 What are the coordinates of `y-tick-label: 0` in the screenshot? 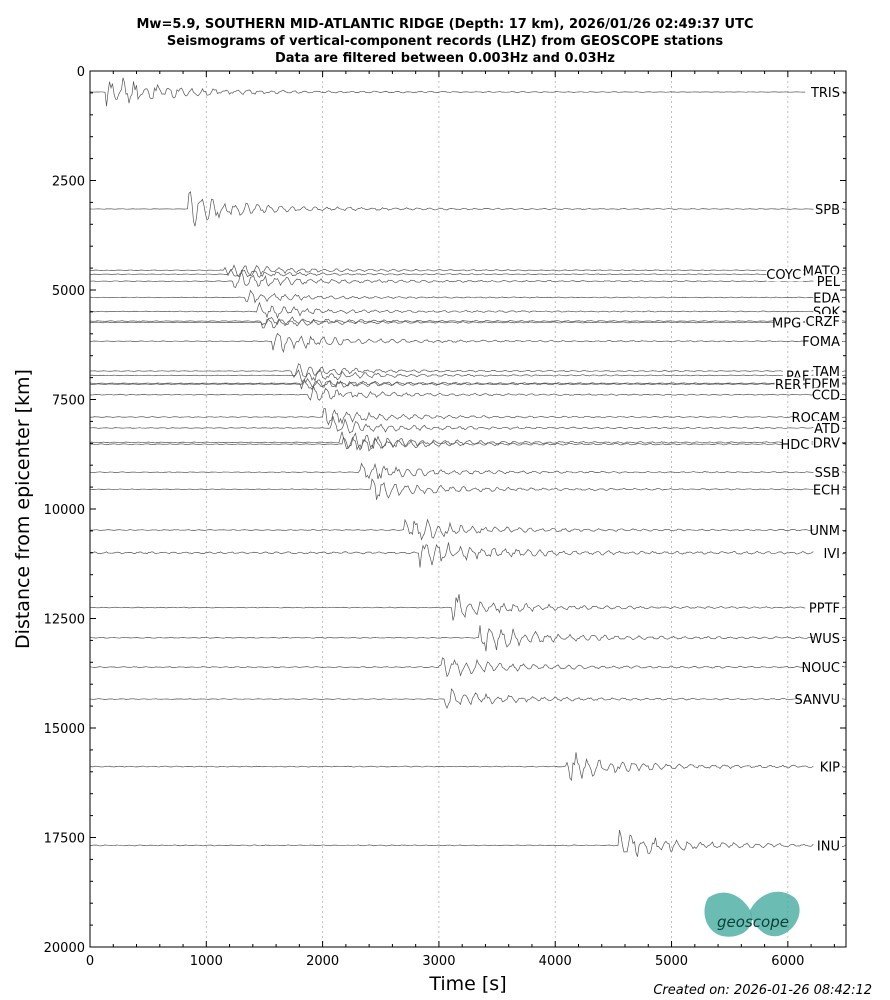 It's located at (81, 72).